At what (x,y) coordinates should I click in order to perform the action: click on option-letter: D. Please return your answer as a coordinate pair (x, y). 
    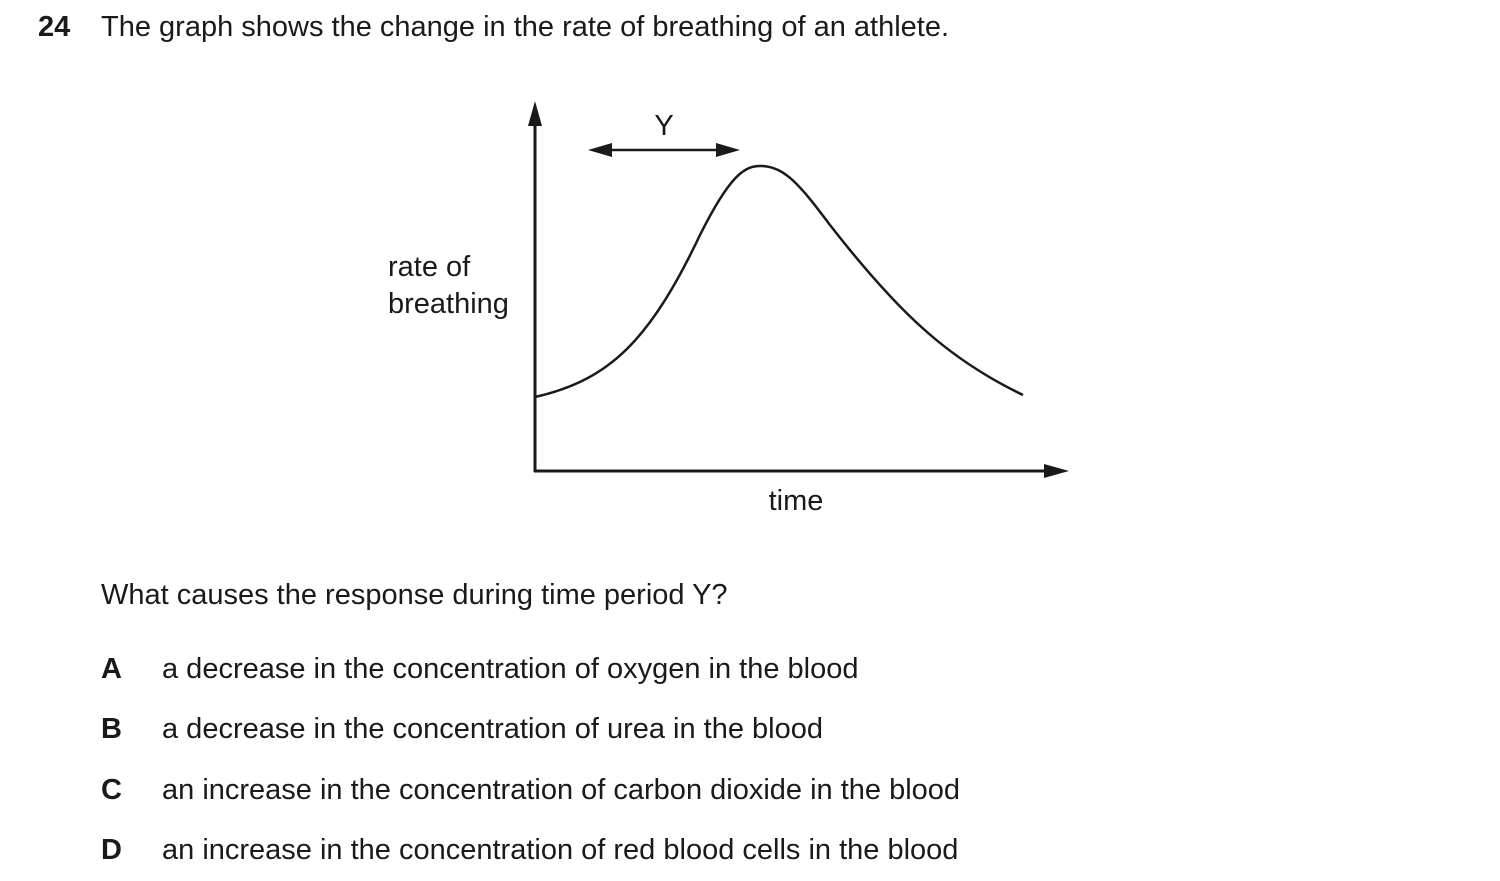
    Looking at the image, I should click on (111, 850).